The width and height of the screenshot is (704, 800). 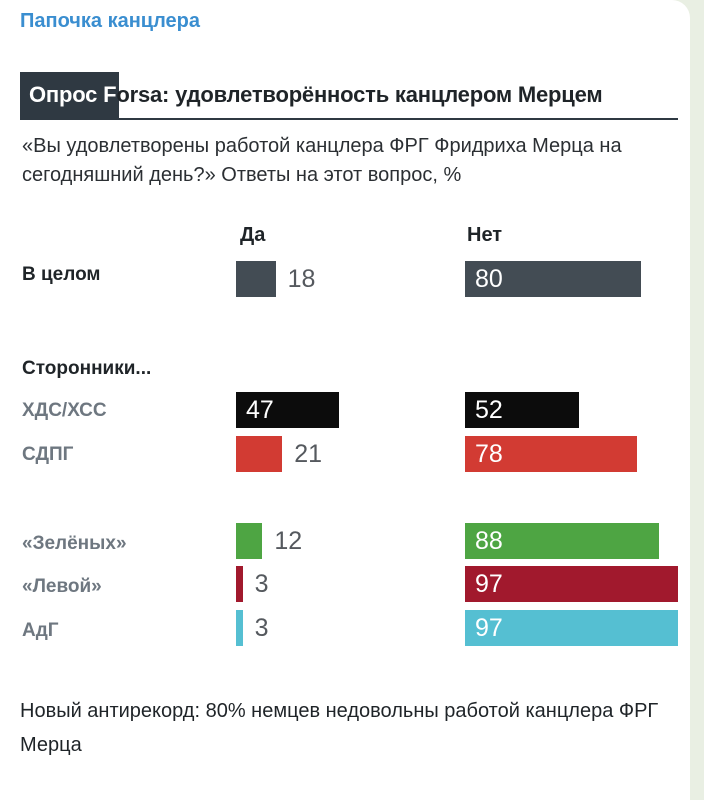 What do you see at coordinates (349, 119) in the screenshot?
I see `title-rule` at bounding box center [349, 119].